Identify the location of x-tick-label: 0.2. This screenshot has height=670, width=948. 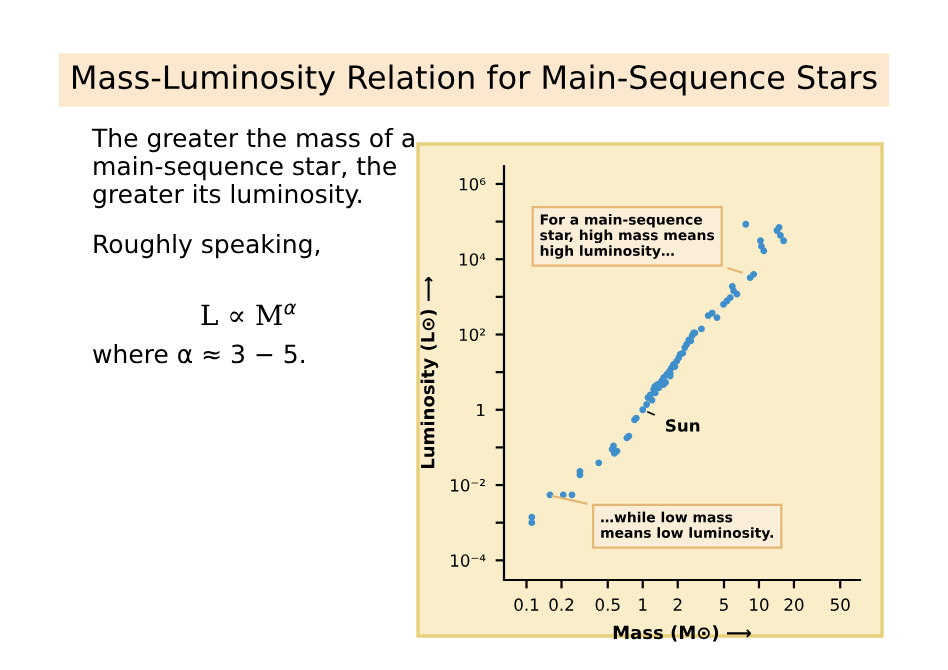
(561, 604).